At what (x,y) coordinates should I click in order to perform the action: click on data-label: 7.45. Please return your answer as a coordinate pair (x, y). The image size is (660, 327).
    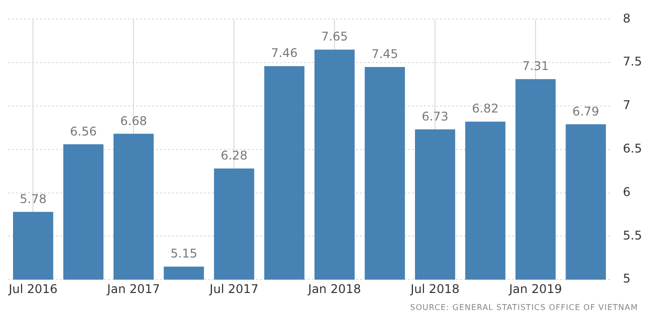
    Looking at the image, I should click on (384, 54).